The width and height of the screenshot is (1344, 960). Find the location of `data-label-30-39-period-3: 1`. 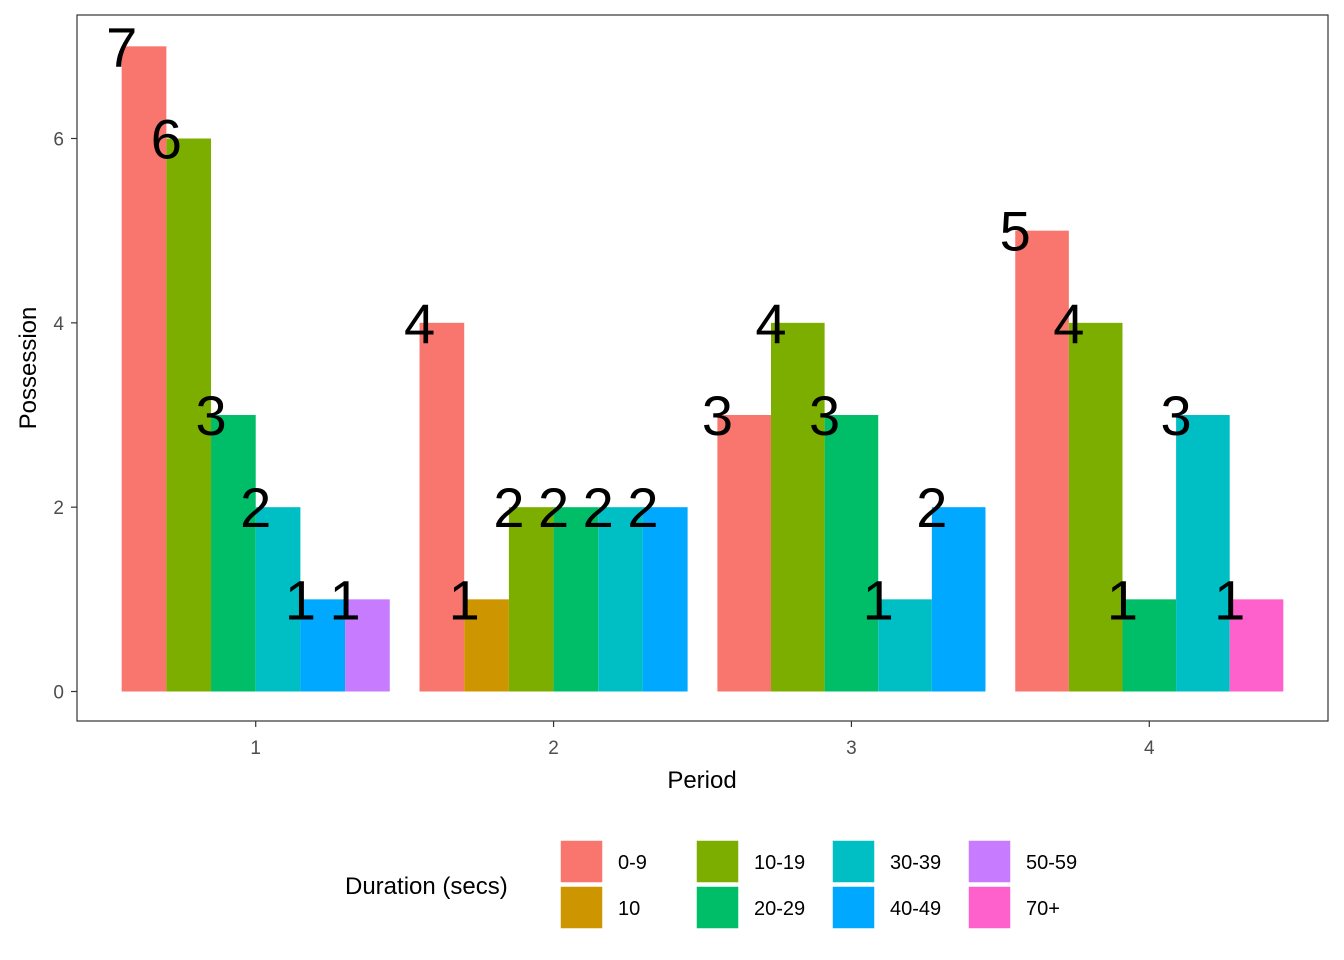

data-label-30-39-period-3: 1 is located at coordinates (878, 599).